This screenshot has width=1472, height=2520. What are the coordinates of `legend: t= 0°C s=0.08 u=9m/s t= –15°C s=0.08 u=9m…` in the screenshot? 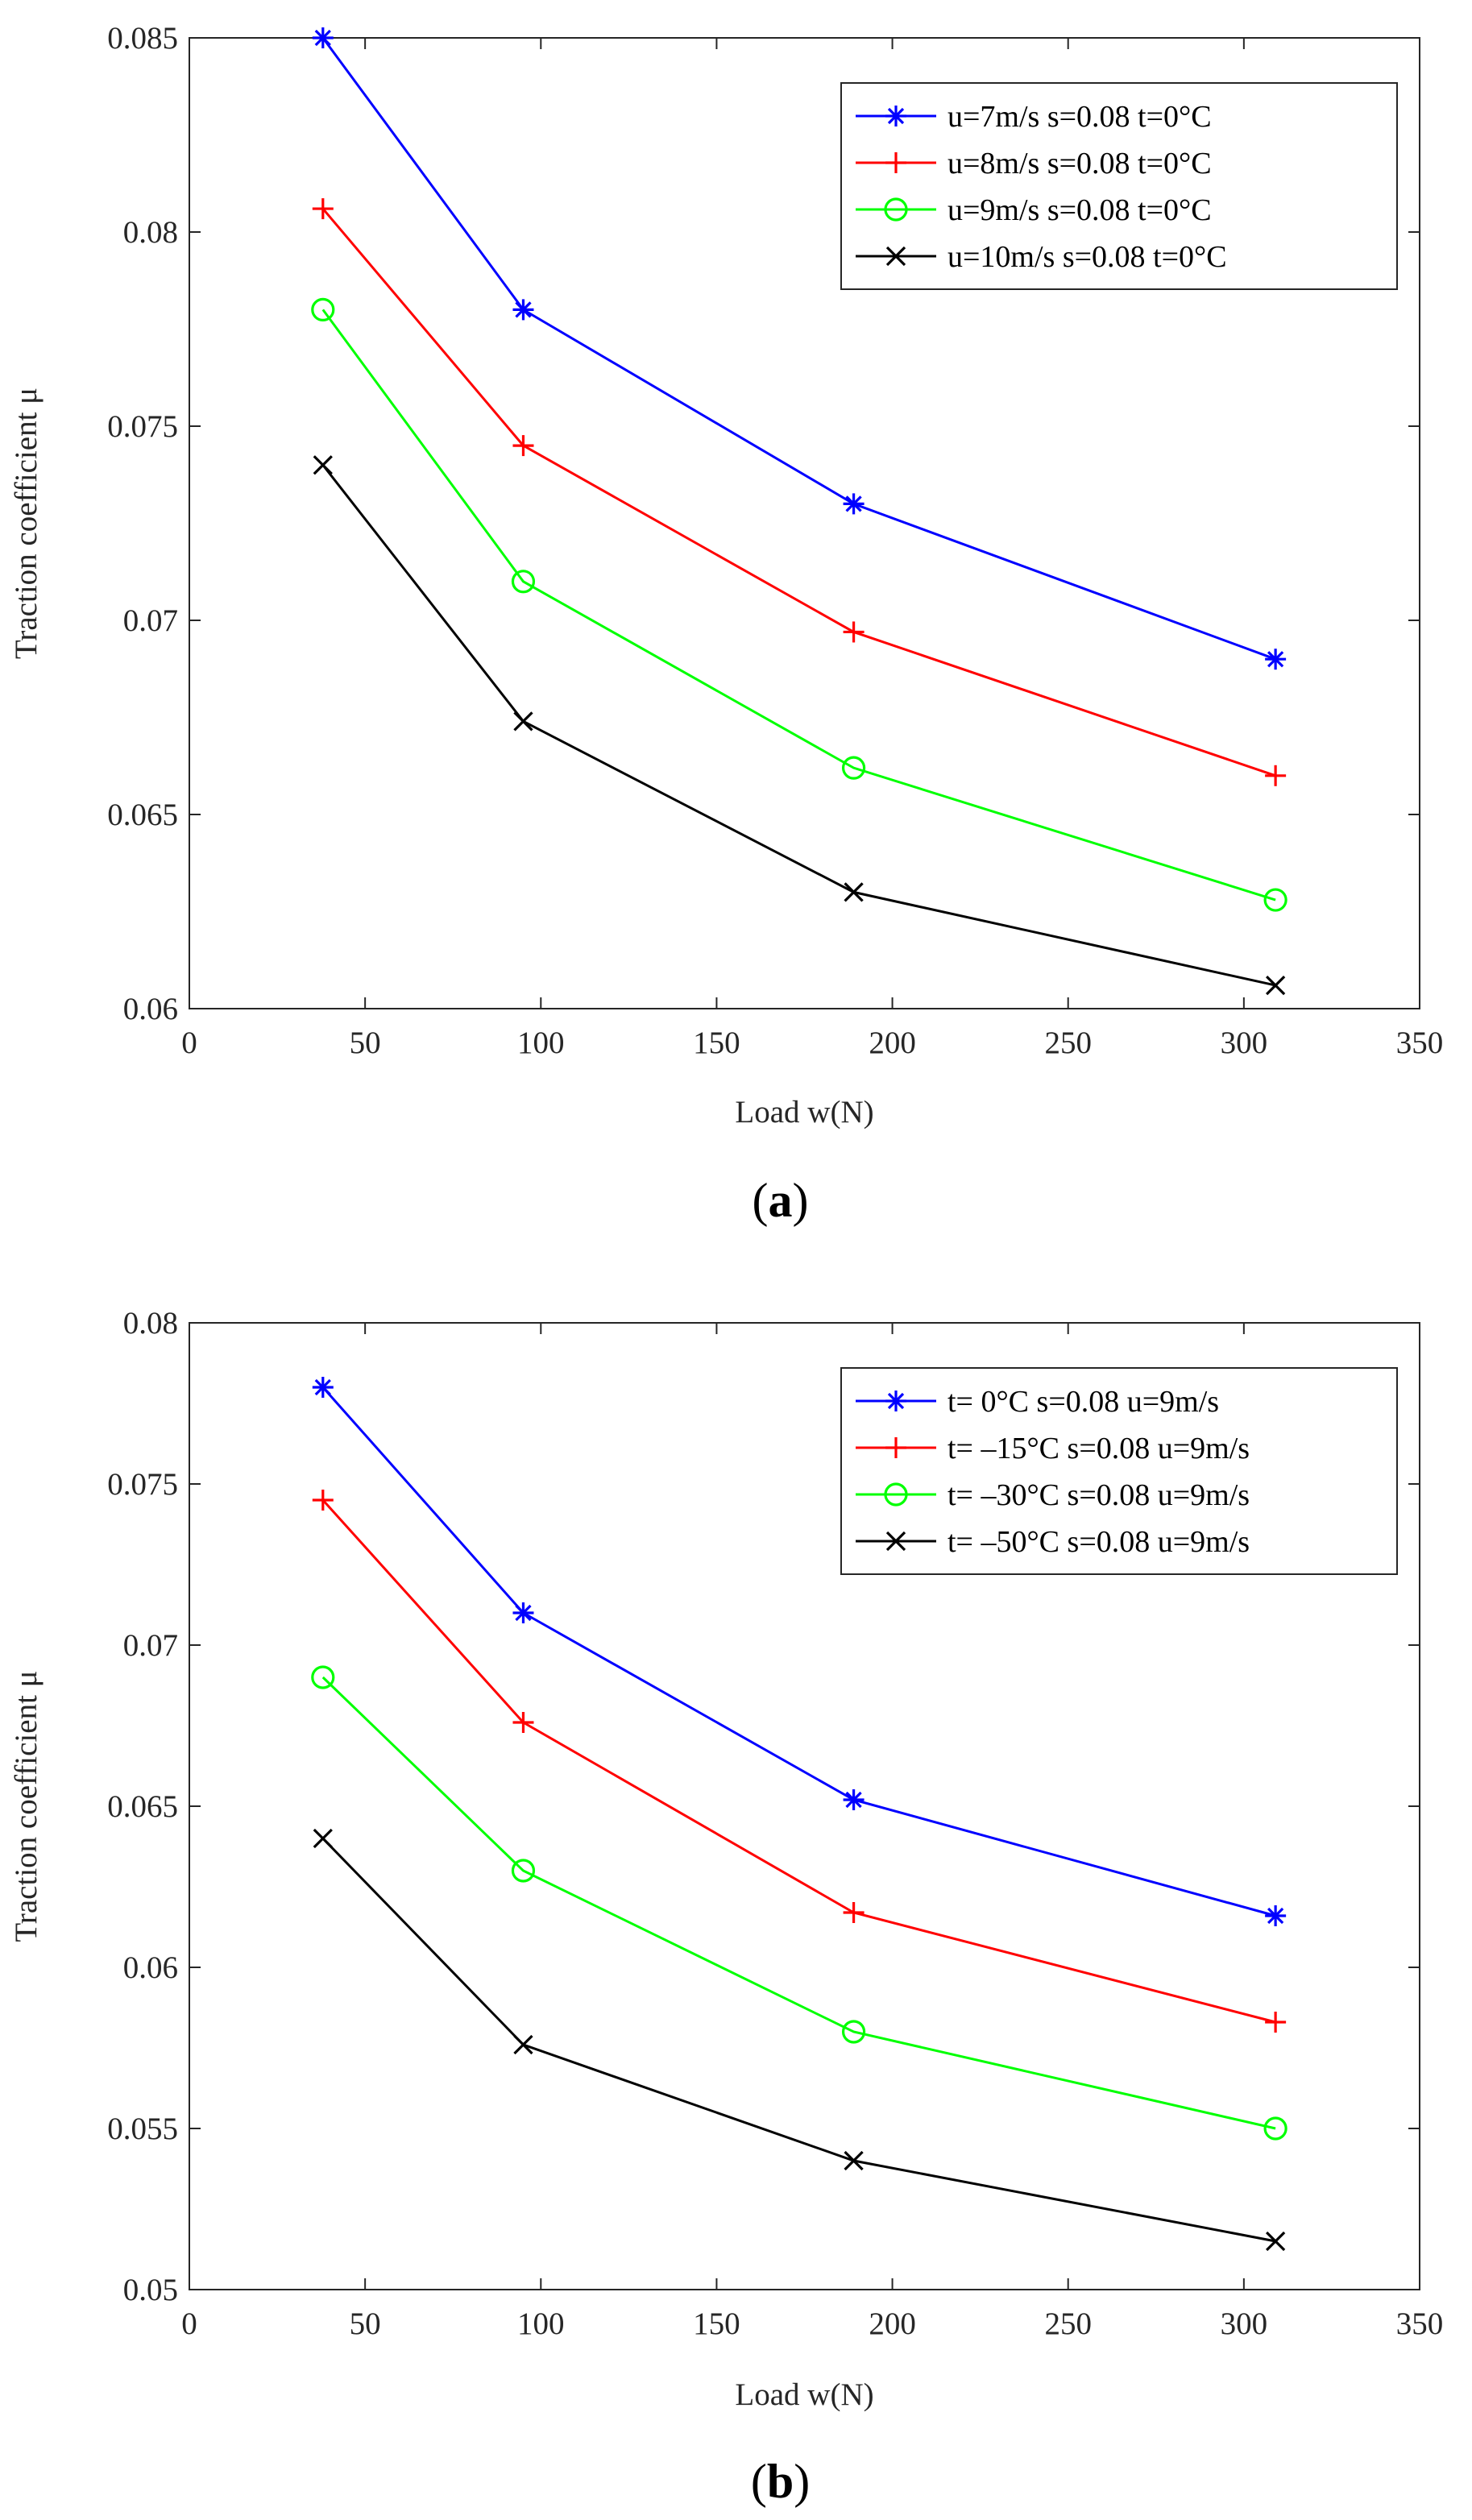 It's located at (1119, 1471).